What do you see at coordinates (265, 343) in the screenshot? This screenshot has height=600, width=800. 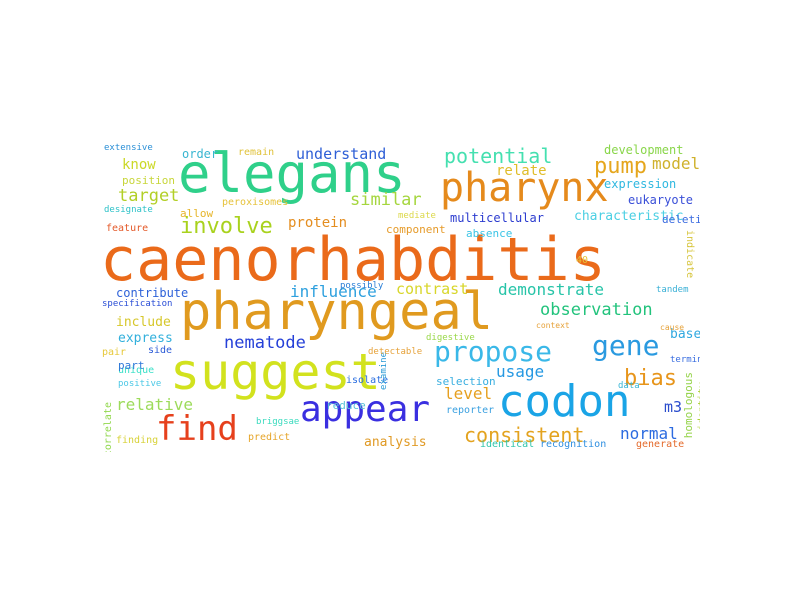 I see `word: nematode` at bounding box center [265, 343].